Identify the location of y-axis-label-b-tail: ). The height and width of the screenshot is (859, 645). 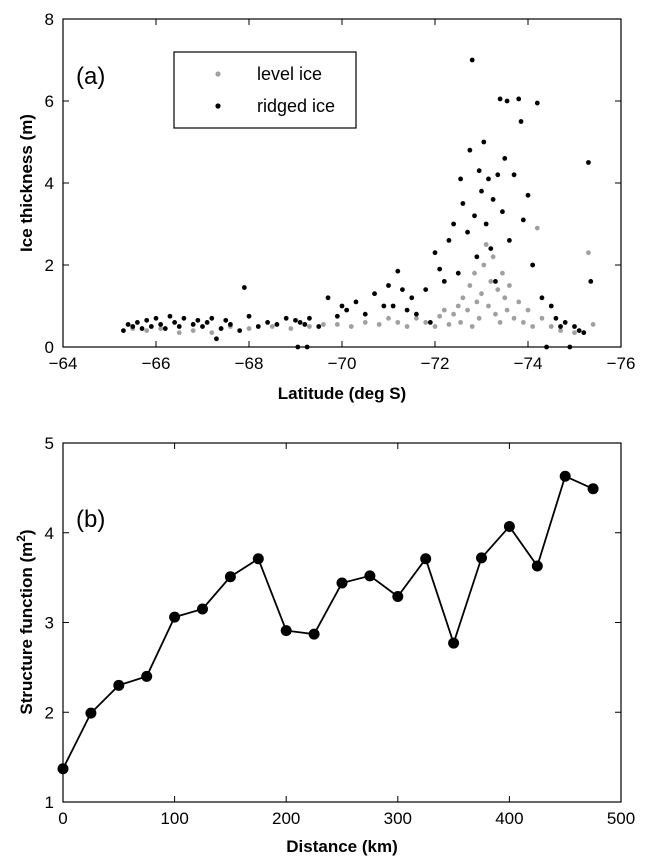
(26, 532).